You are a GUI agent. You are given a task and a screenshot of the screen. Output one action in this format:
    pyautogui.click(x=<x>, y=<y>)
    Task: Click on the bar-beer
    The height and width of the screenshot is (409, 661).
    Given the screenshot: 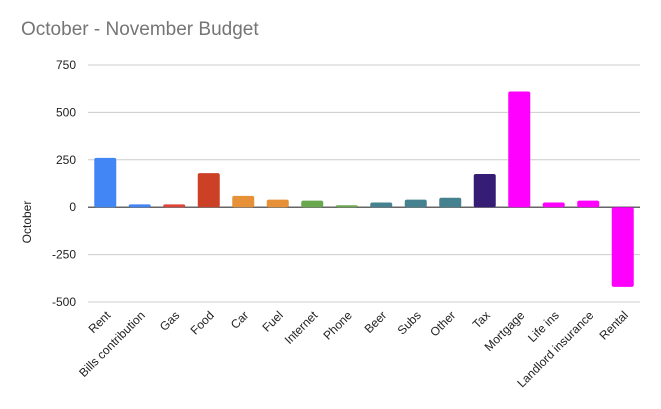 What is the action you would take?
    pyautogui.click(x=381, y=205)
    